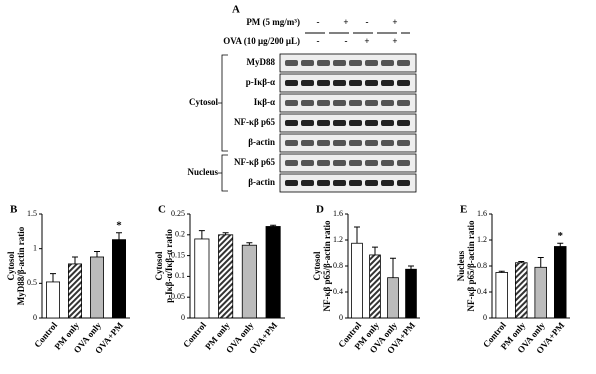 The height and width of the screenshot is (374, 596). Describe the element at coordinates (203, 102) in the screenshot. I see `group-label: Cytosol` at that location.